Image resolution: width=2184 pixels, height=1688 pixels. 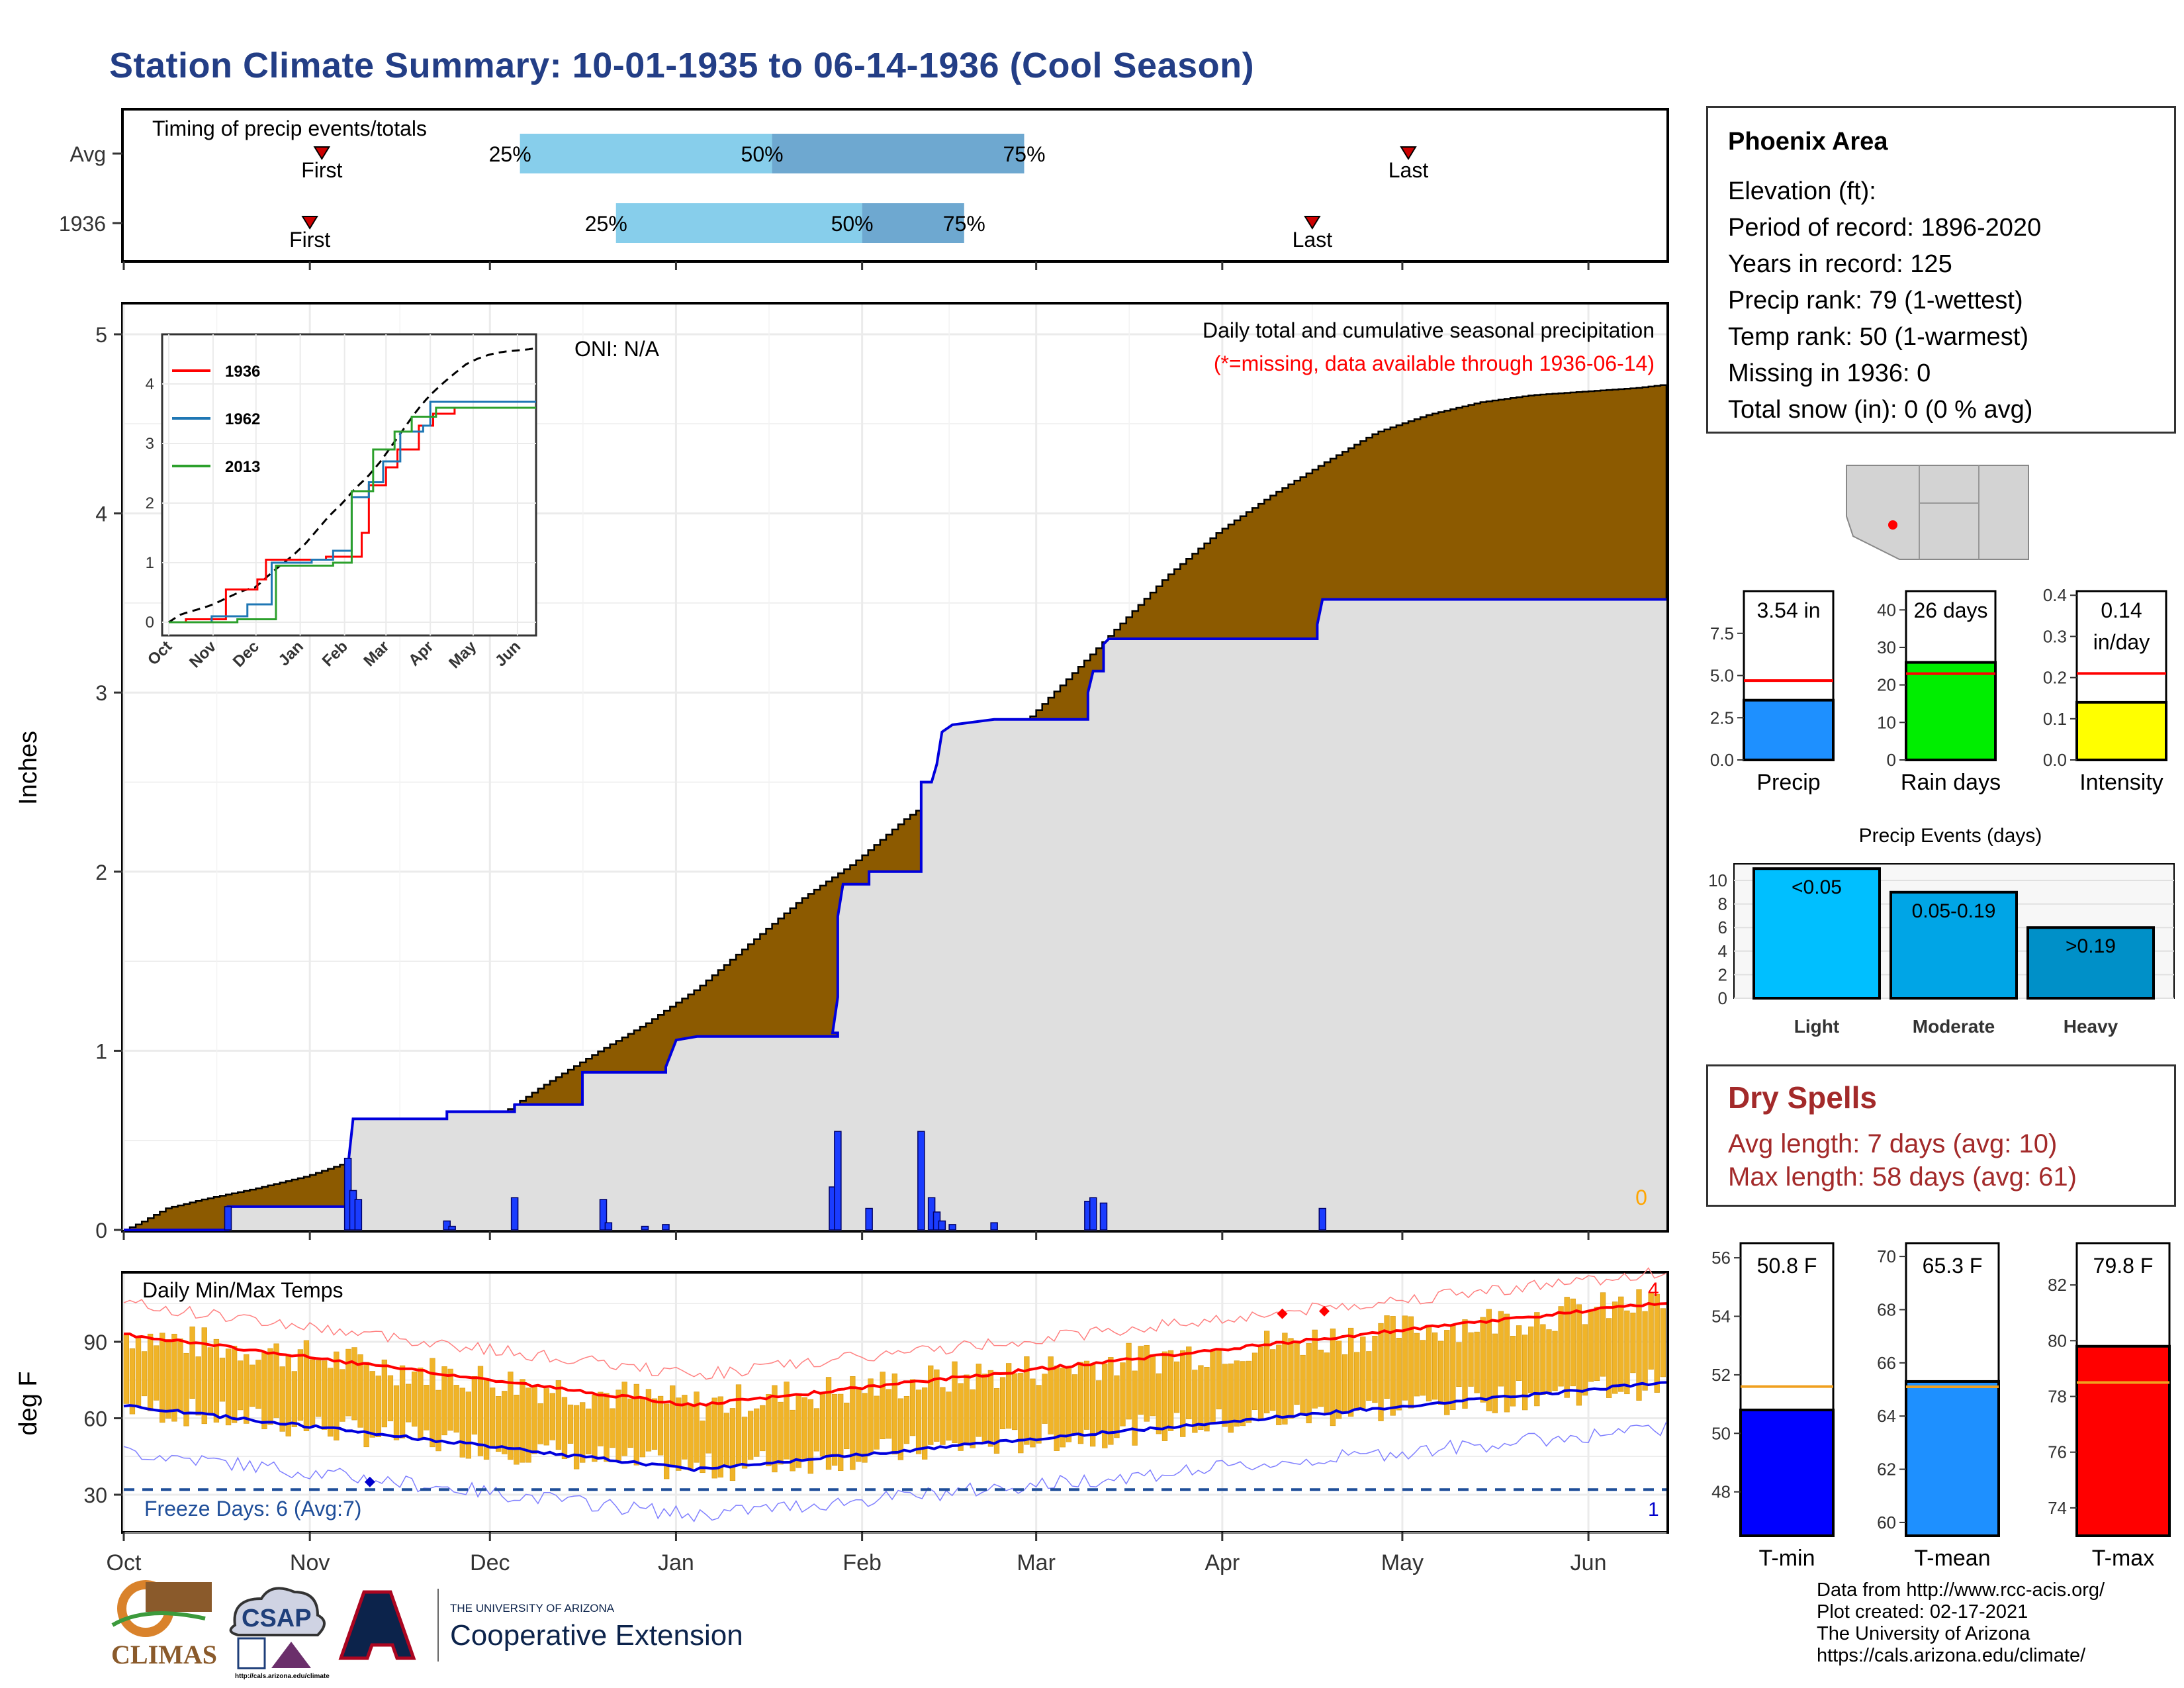 I want to click on dry-spell-line: Max length: 58 days (avg: 61), so click(x=1903, y=1177).